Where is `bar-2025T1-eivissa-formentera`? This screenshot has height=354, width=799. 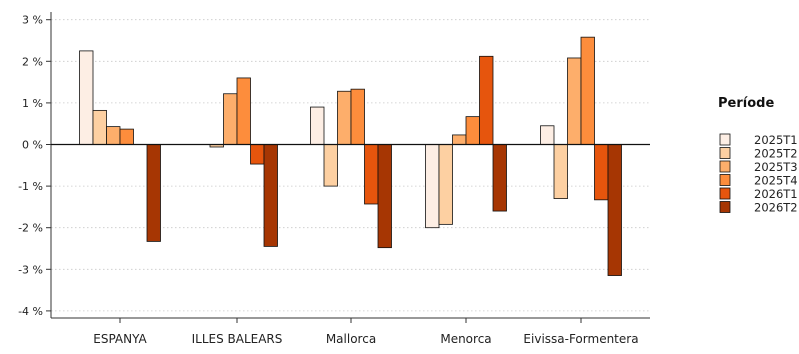 bar-2025T1-eivissa-formentera is located at coordinates (547, 135).